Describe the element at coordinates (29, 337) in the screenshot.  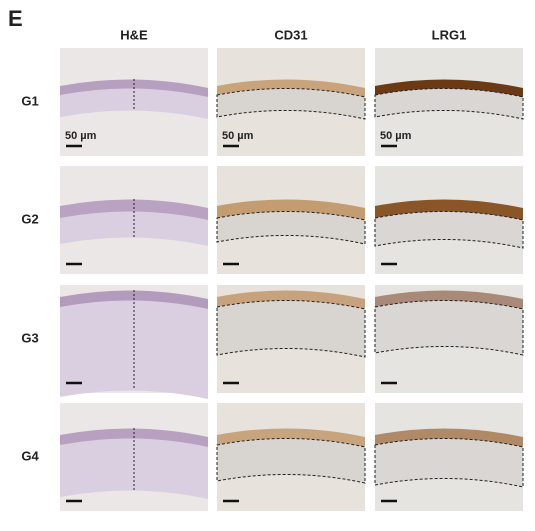
I see `row-label: G3` at that location.